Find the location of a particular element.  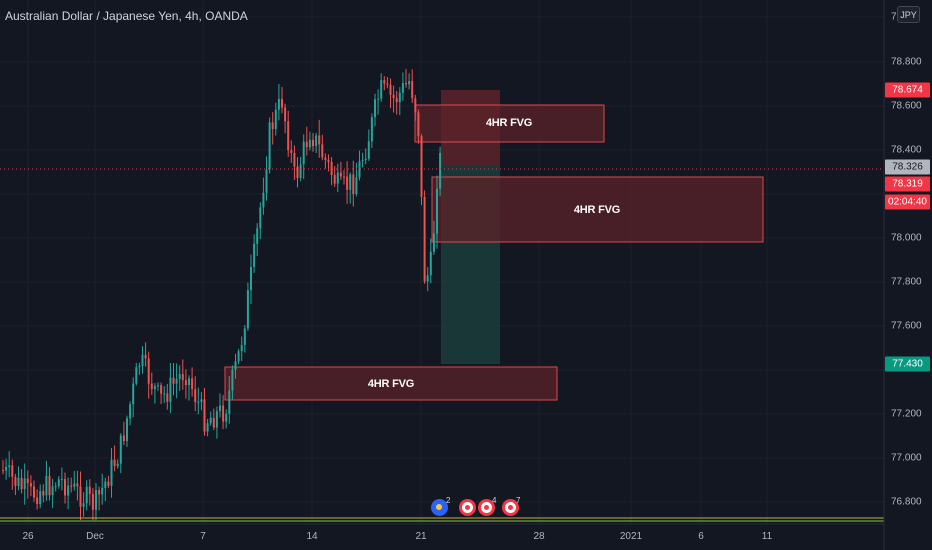

price-tag-current: 78.319 is located at coordinates (907, 184).